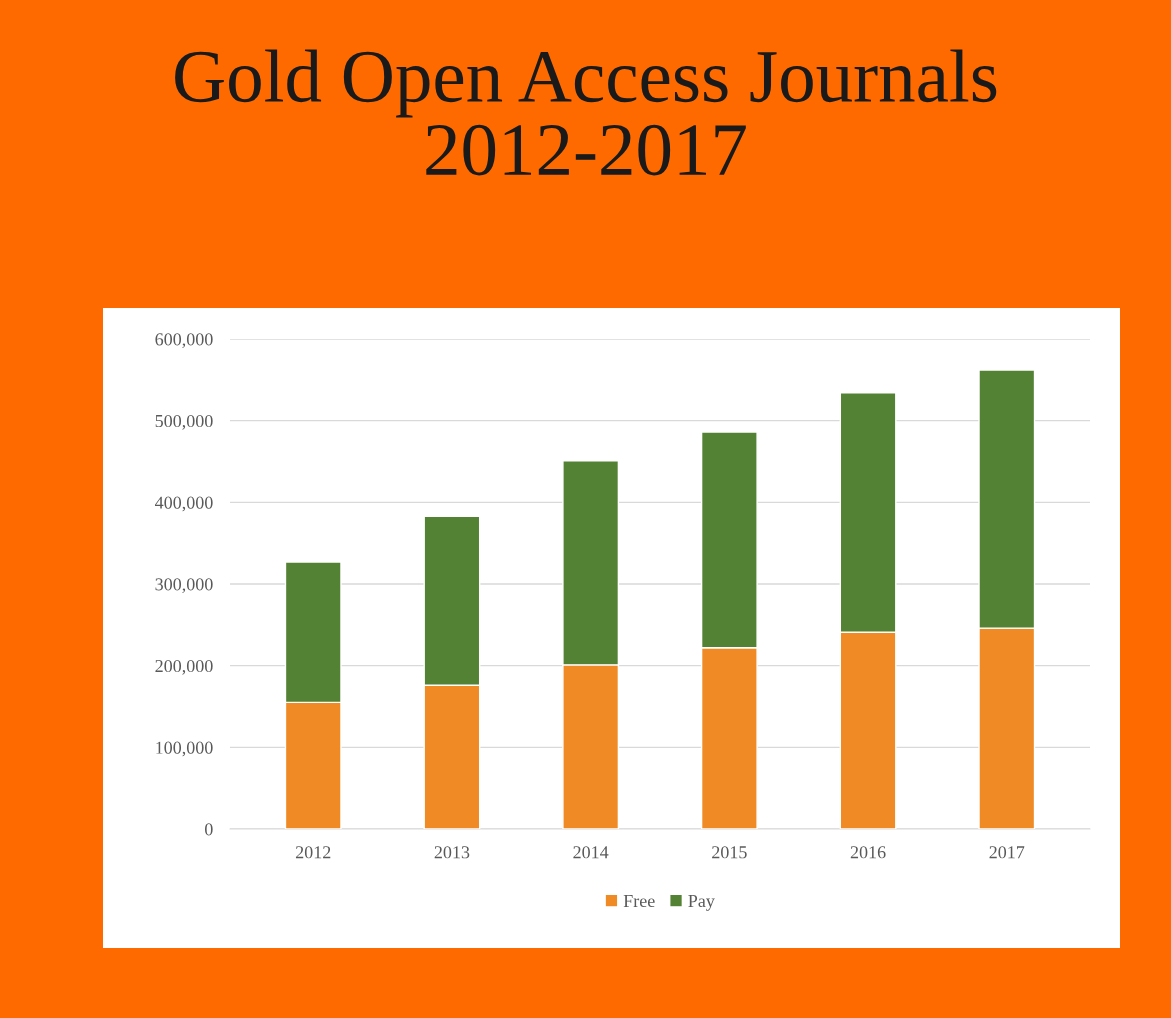 This screenshot has height=1018, width=1171. Describe the element at coordinates (639, 901) in the screenshot. I see `legend-label: Free` at that location.